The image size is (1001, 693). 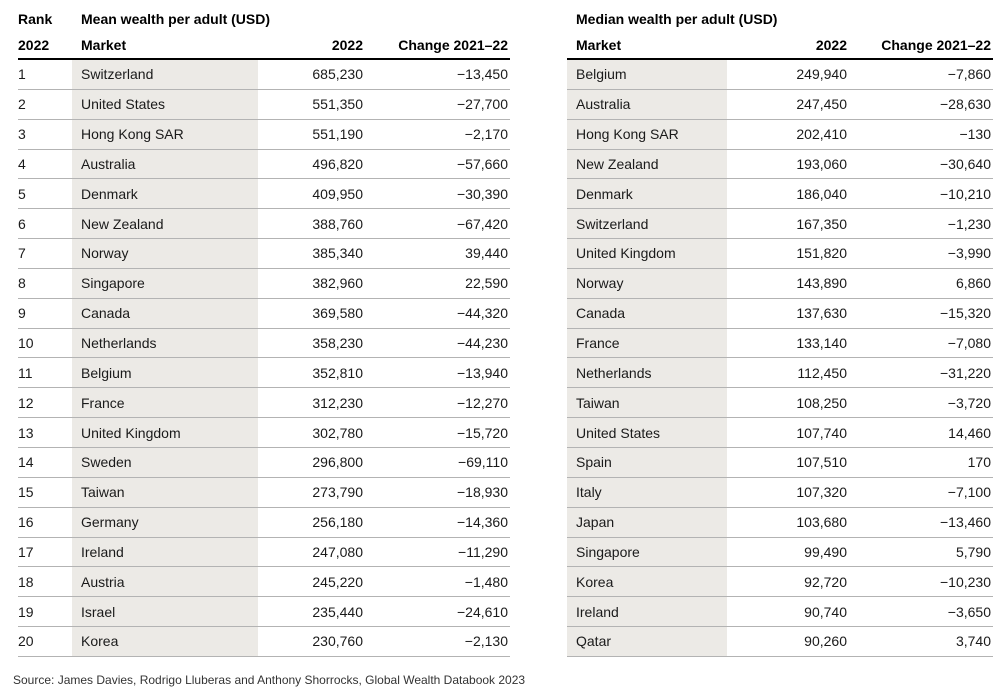 What do you see at coordinates (821, 193) in the screenshot?
I see `value-cell: 186,040` at bounding box center [821, 193].